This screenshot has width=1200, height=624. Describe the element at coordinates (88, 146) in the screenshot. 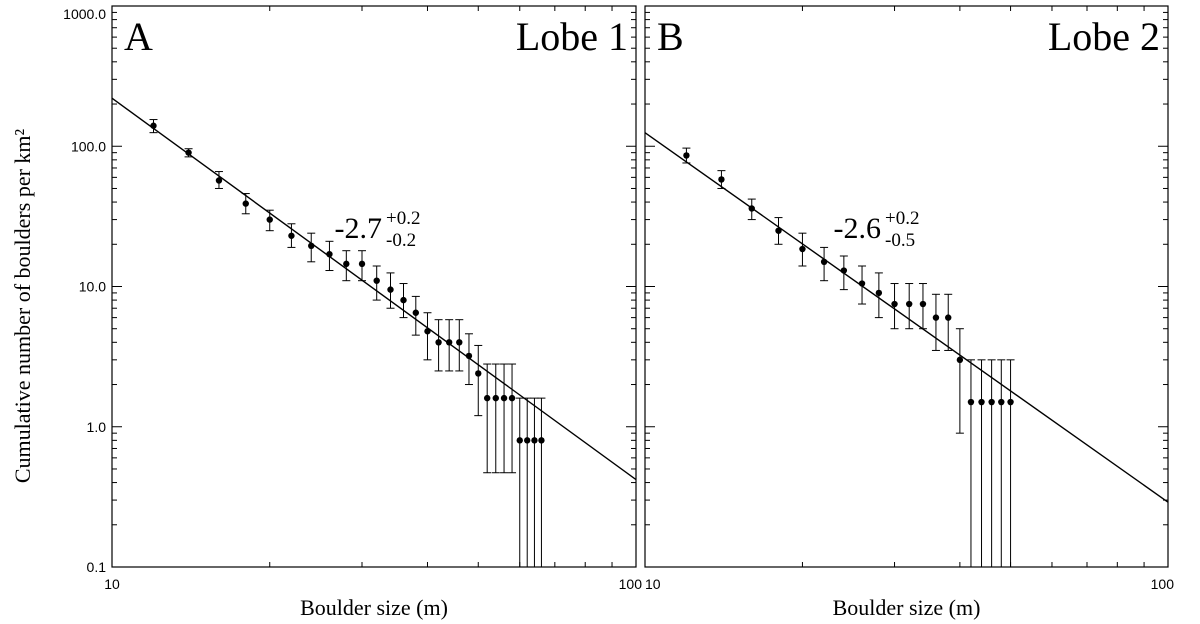

I see `y-tick-label: 100.0` at that location.